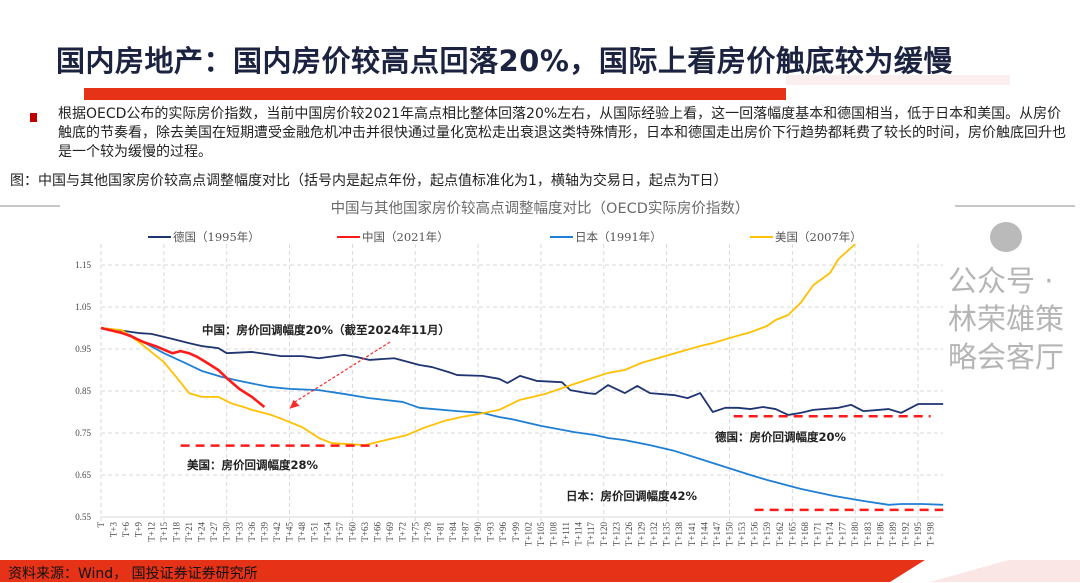 The image size is (1080, 583). I want to click on x-tick-label: T+183, so click(868, 534).